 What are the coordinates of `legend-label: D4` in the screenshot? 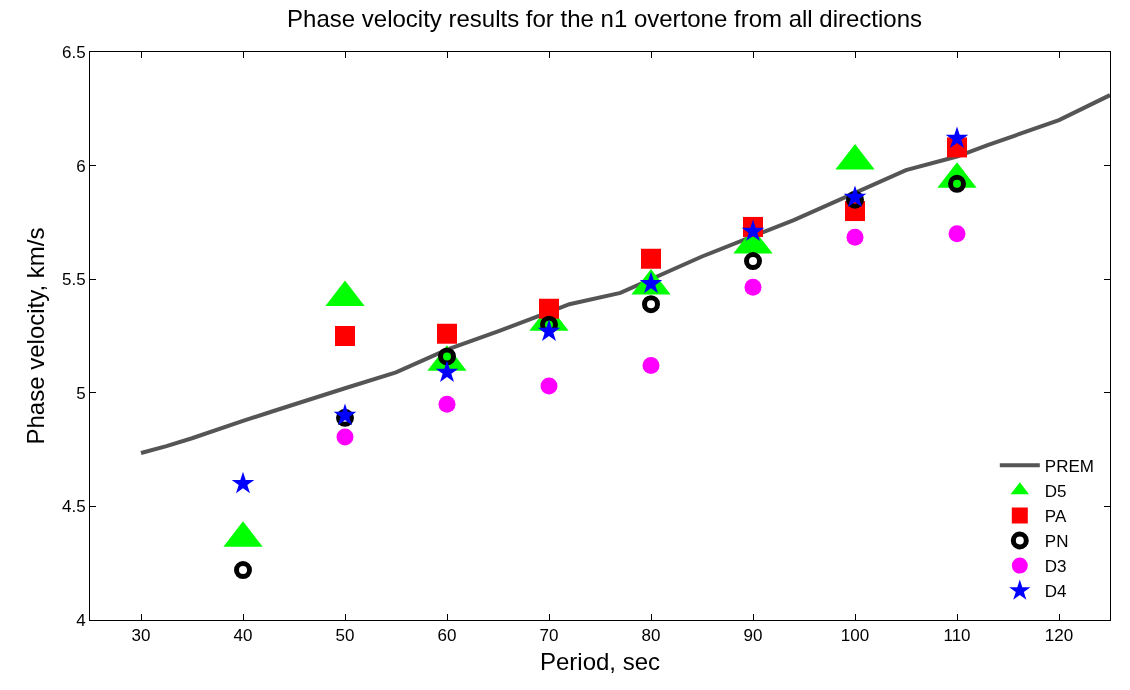 It's located at (1055, 592).